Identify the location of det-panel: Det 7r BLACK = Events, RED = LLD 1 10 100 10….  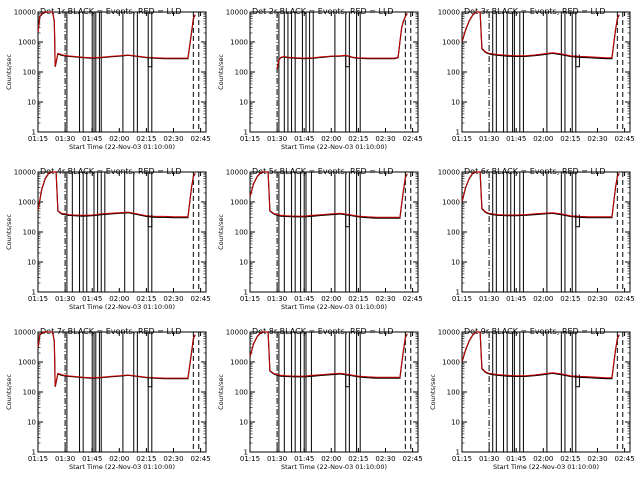
(108, 399).